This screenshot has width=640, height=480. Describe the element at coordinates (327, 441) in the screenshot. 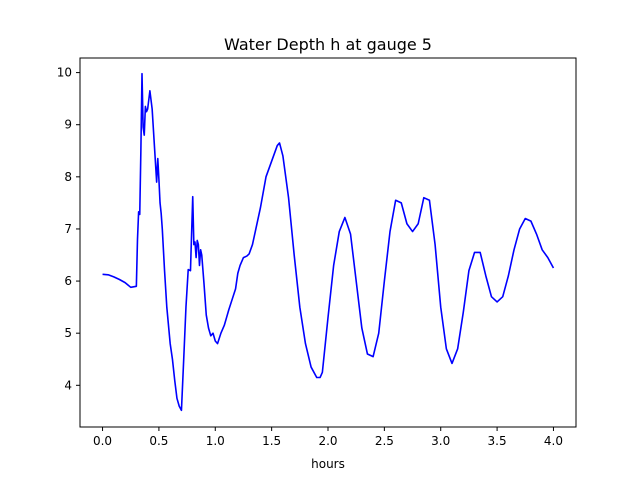

I see `x-tick-label: 2.0` at that location.